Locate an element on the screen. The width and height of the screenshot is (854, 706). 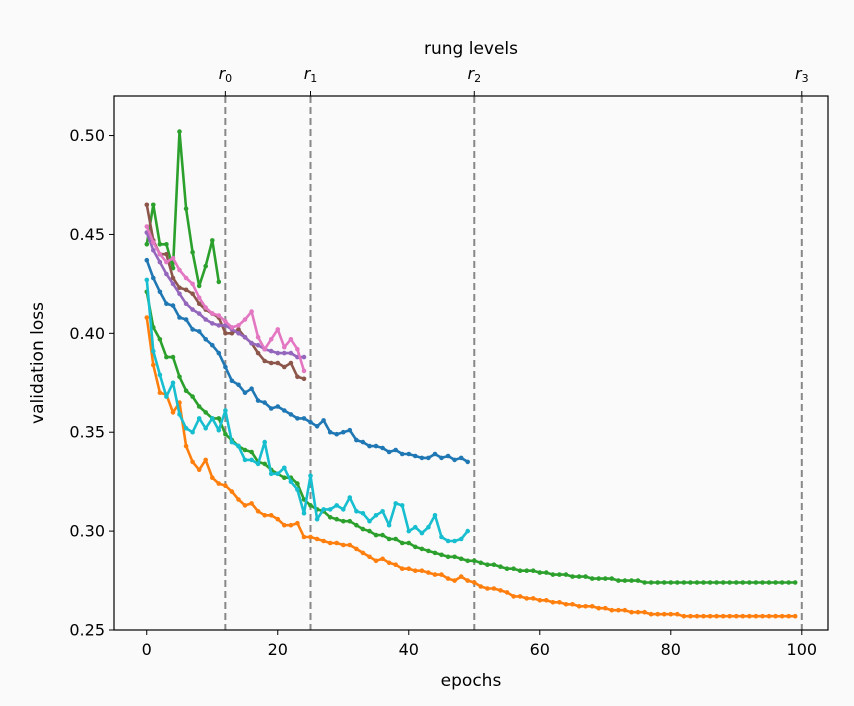
series-line-trial-green-spiky is located at coordinates (183, 209).